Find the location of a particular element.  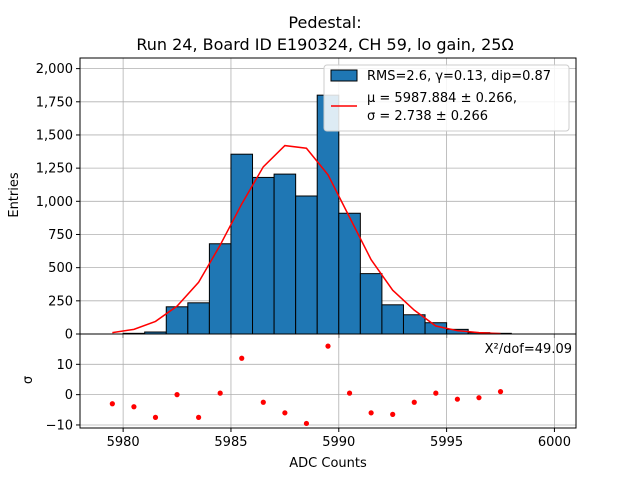

x-tick-label: 6000 is located at coordinates (554, 442).